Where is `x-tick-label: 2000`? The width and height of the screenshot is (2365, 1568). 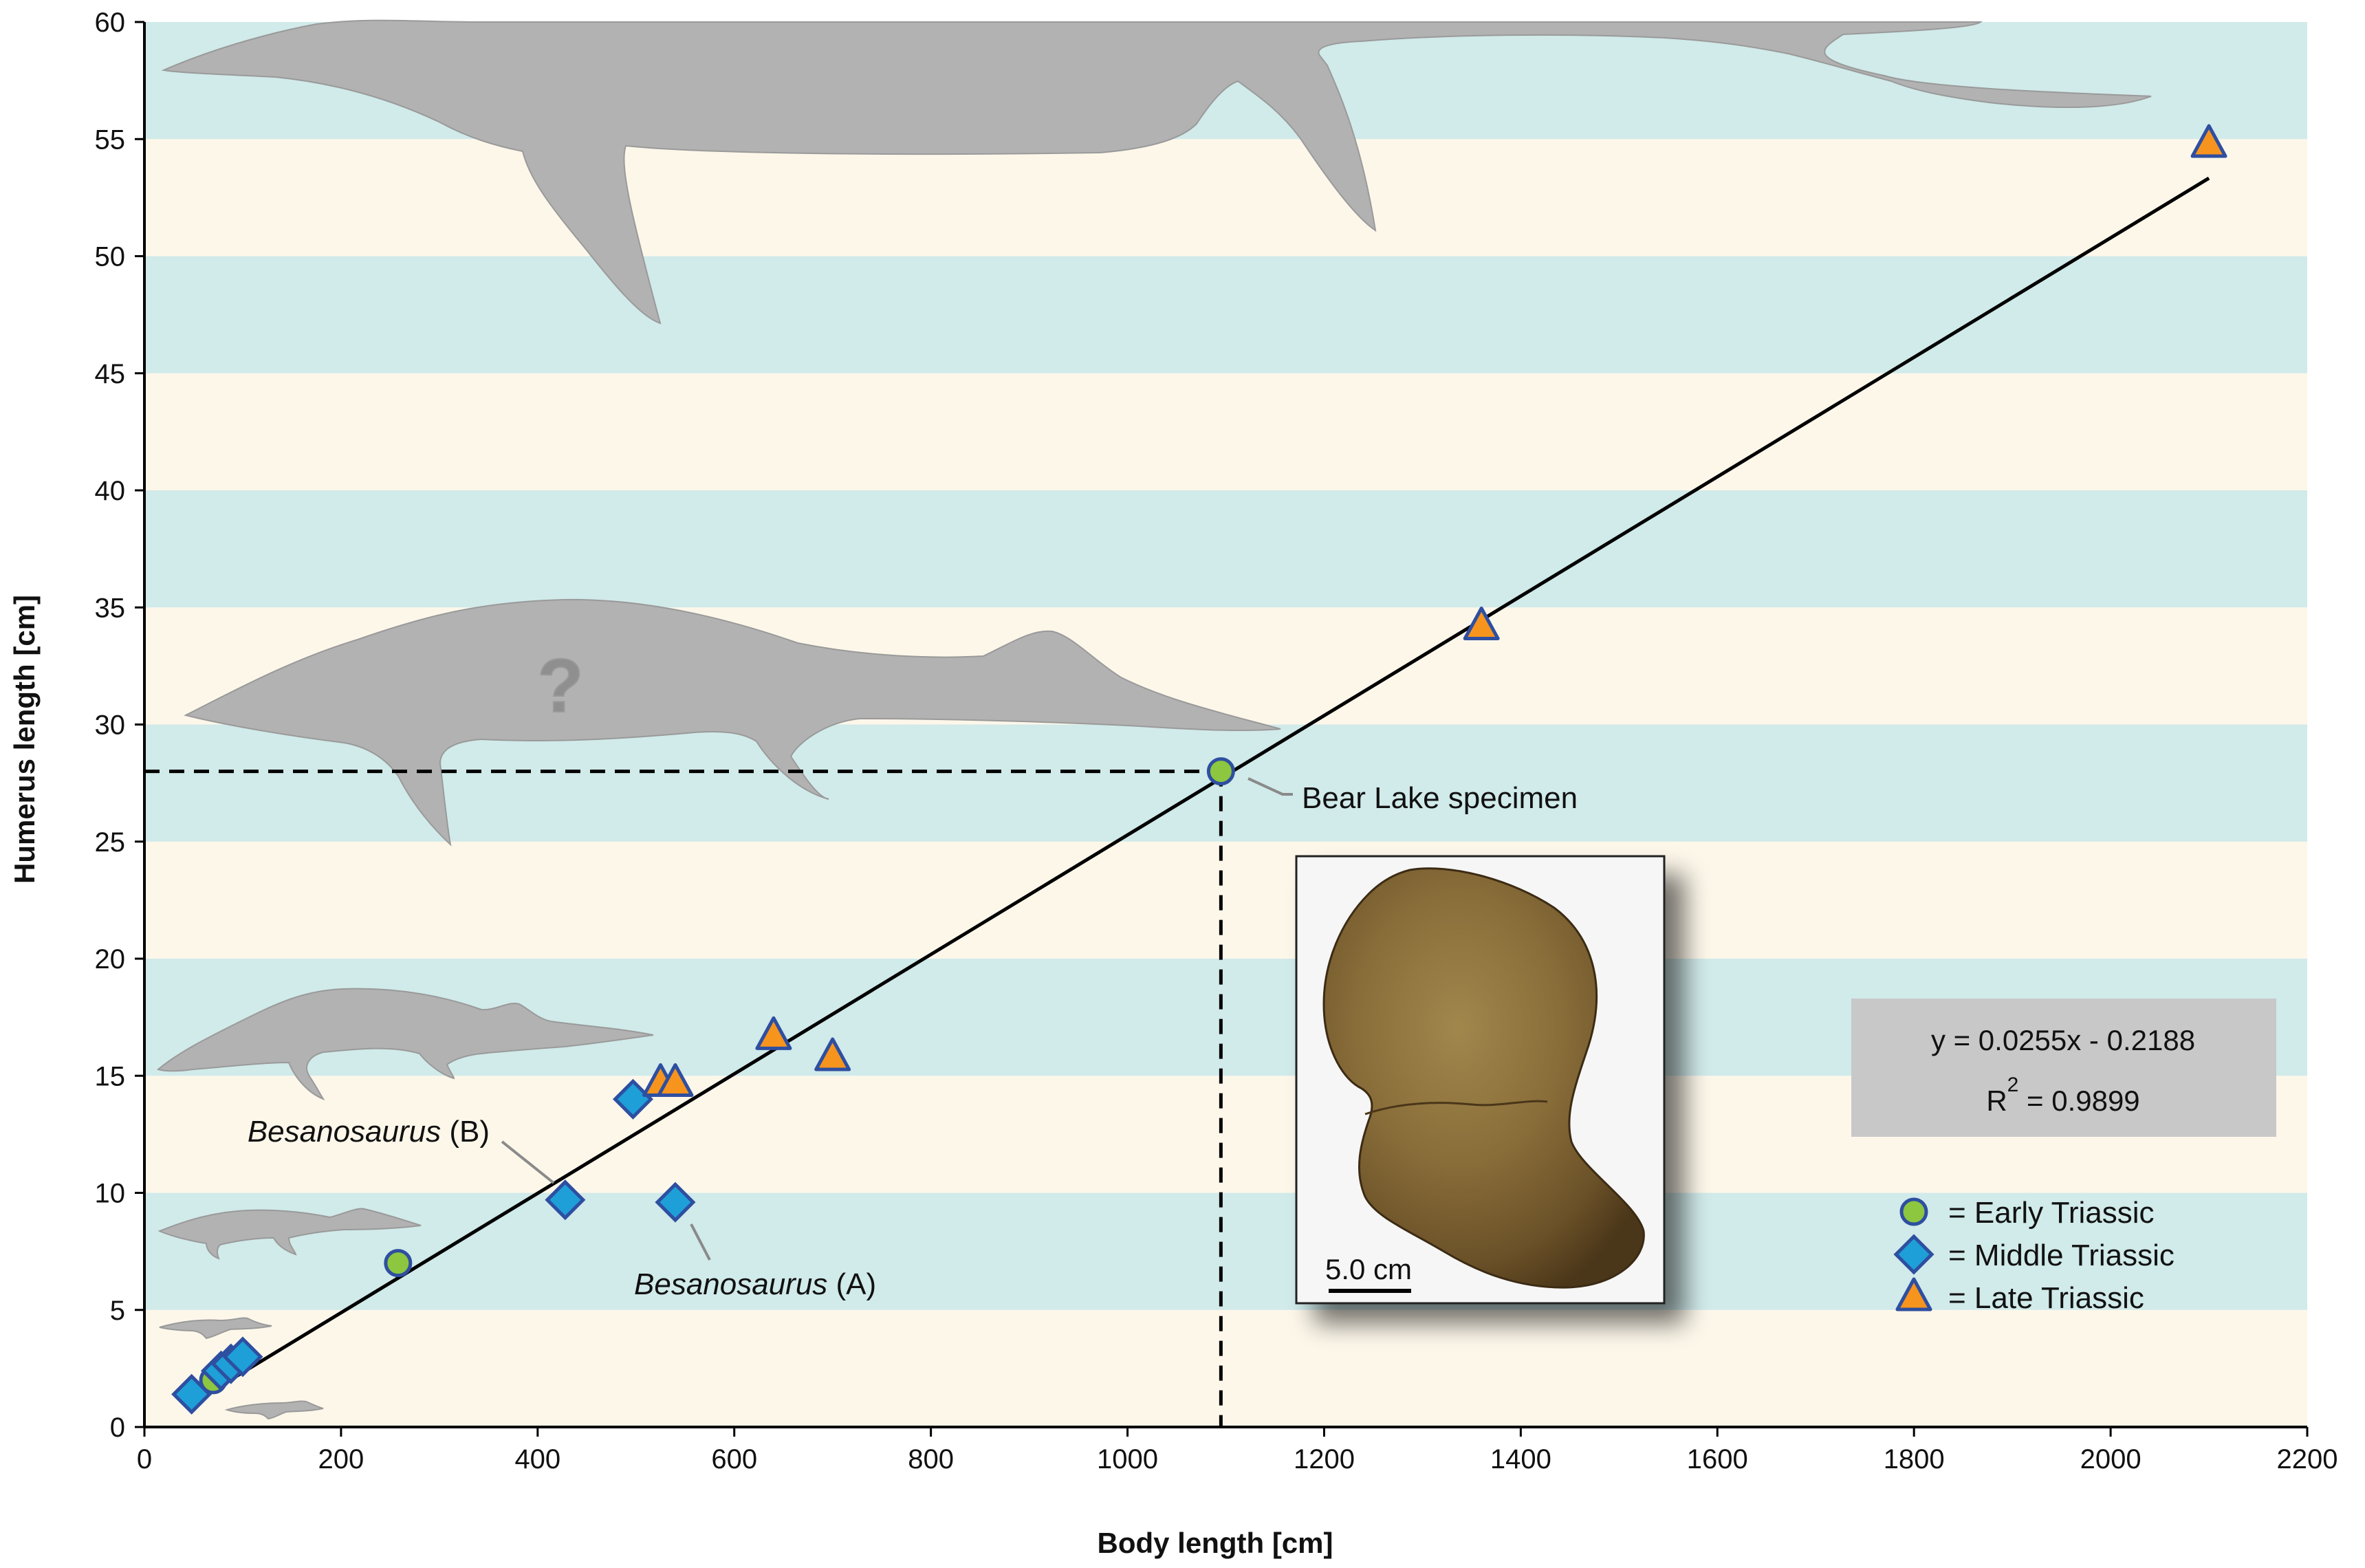 x-tick-label: 2000 is located at coordinates (2111, 1459).